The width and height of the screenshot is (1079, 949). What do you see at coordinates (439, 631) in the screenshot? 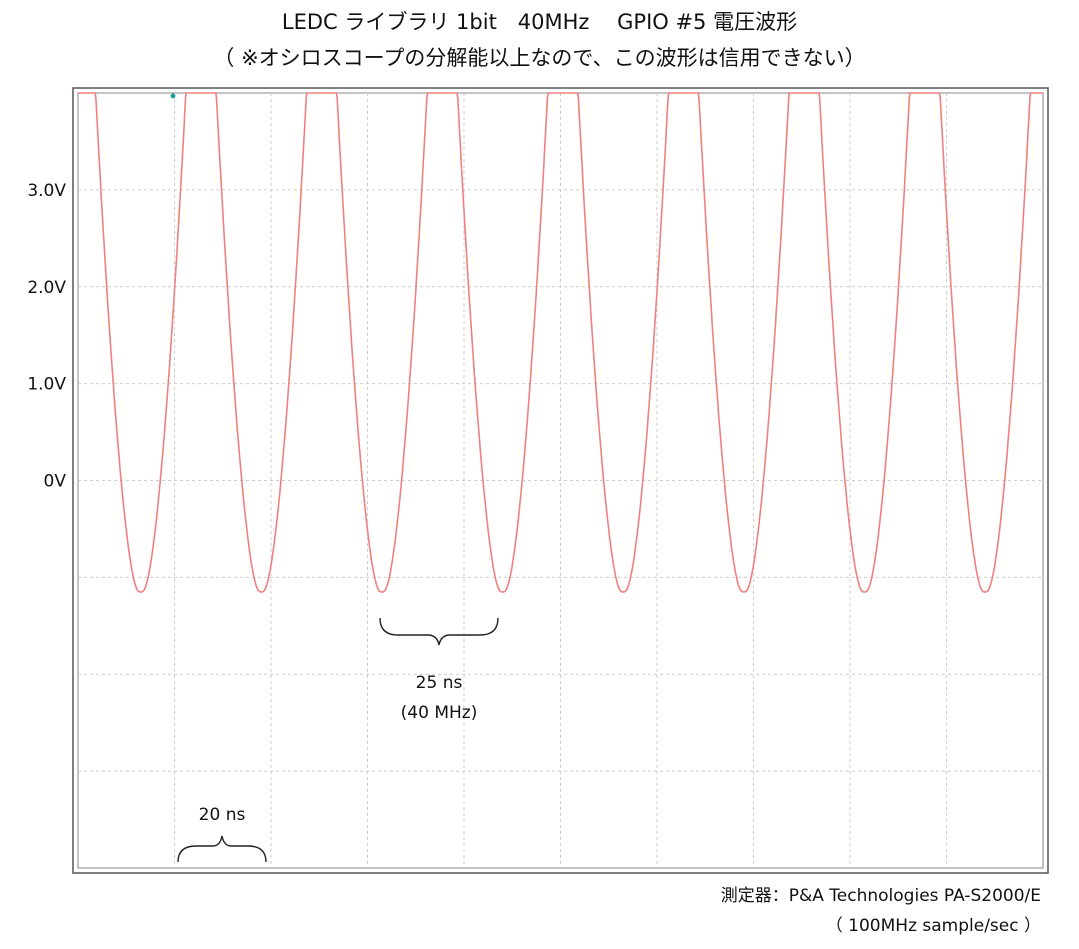
I see `period-bracket` at bounding box center [439, 631].